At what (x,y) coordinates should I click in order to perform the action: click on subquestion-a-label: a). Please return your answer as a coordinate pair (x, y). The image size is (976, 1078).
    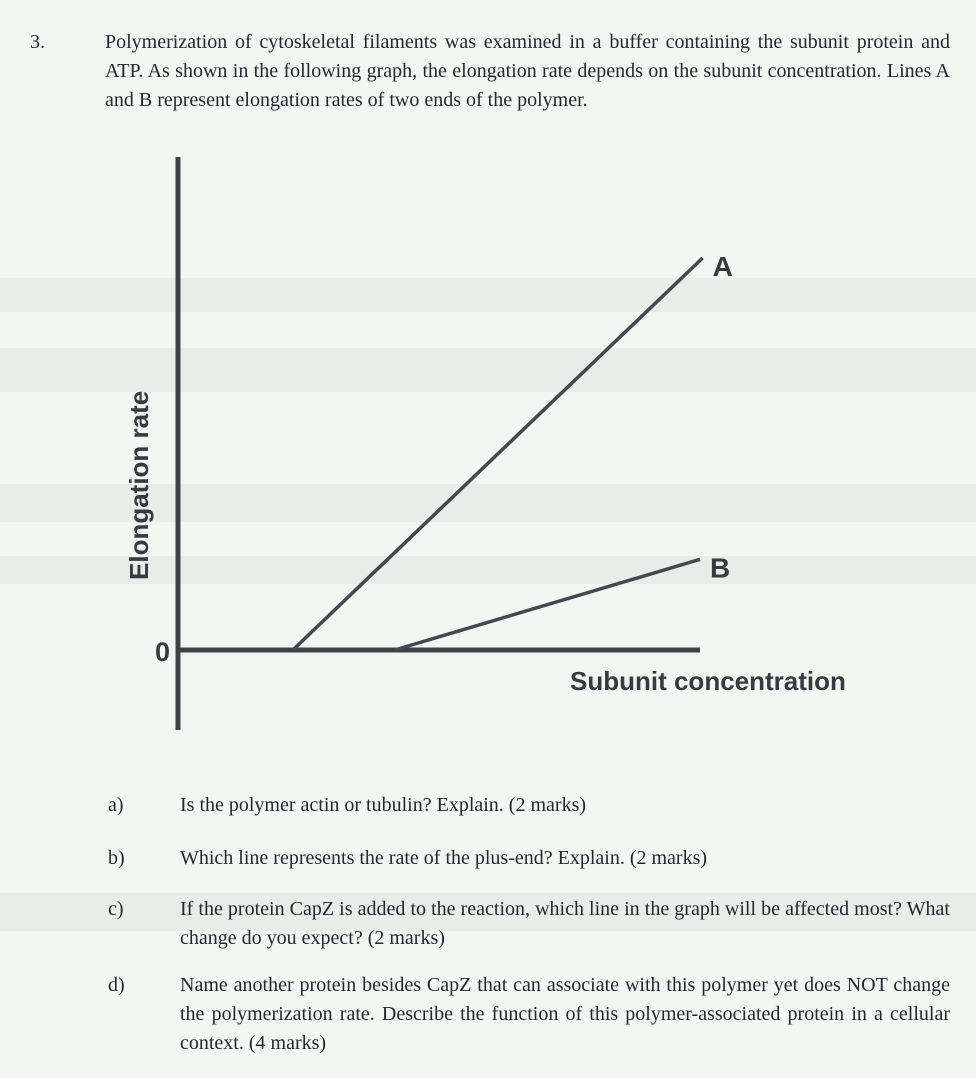
    Looking at the image, I should click on (116, 805).